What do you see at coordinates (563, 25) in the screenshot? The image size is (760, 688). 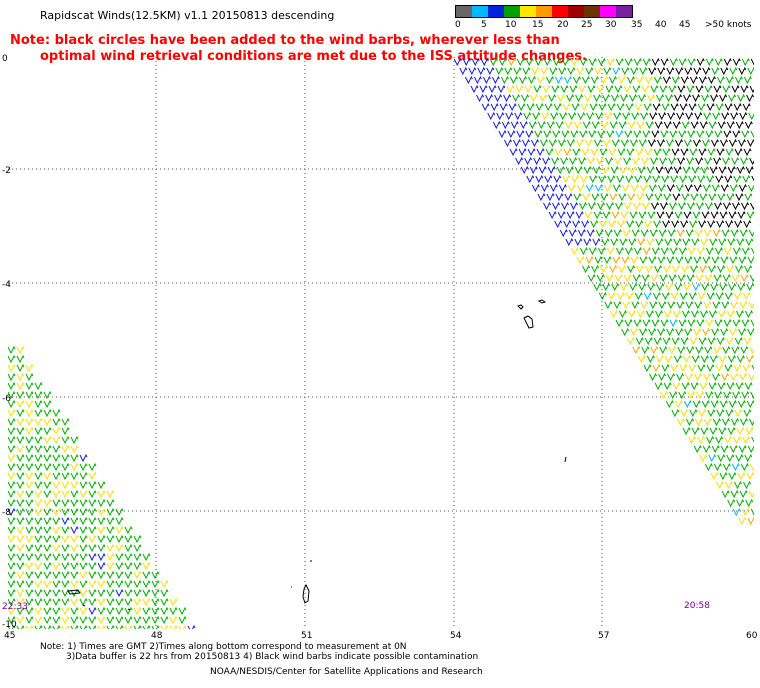 I see `legend-label-20: 20` at bounding box center [563, 25].